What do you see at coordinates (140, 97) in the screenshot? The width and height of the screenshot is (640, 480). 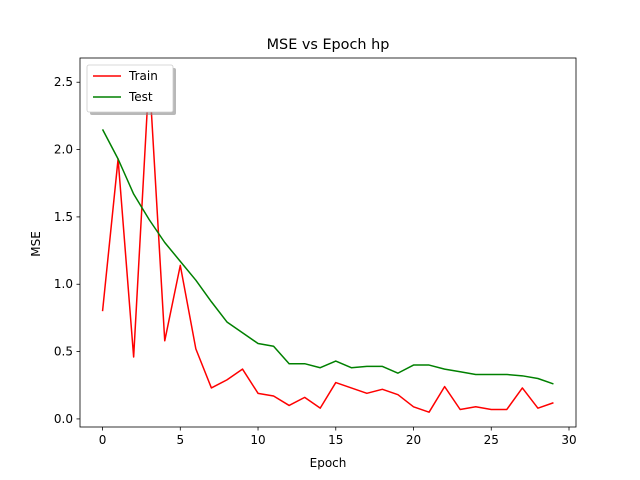 I see `legend-label-test: Test` at bounding box center [140, 97].